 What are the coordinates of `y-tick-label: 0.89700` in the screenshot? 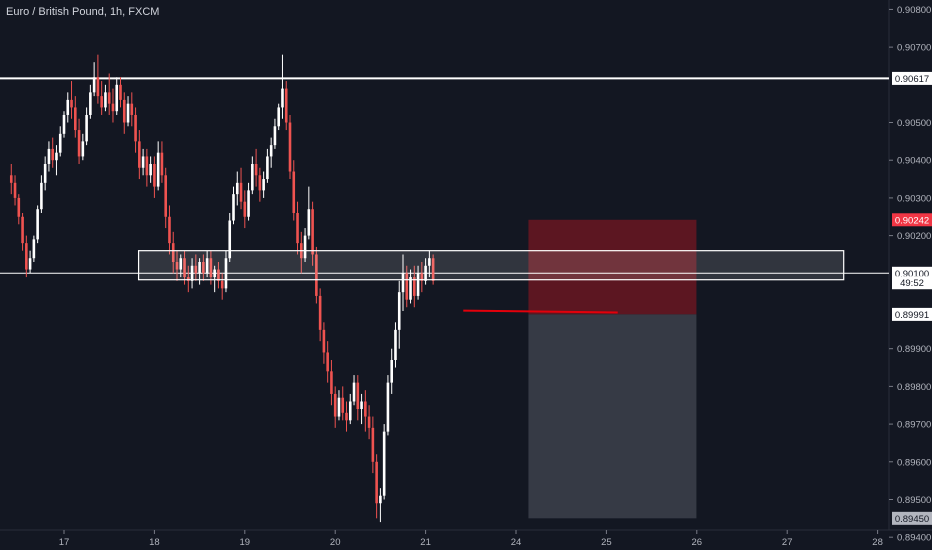 It's located at (914, 425).